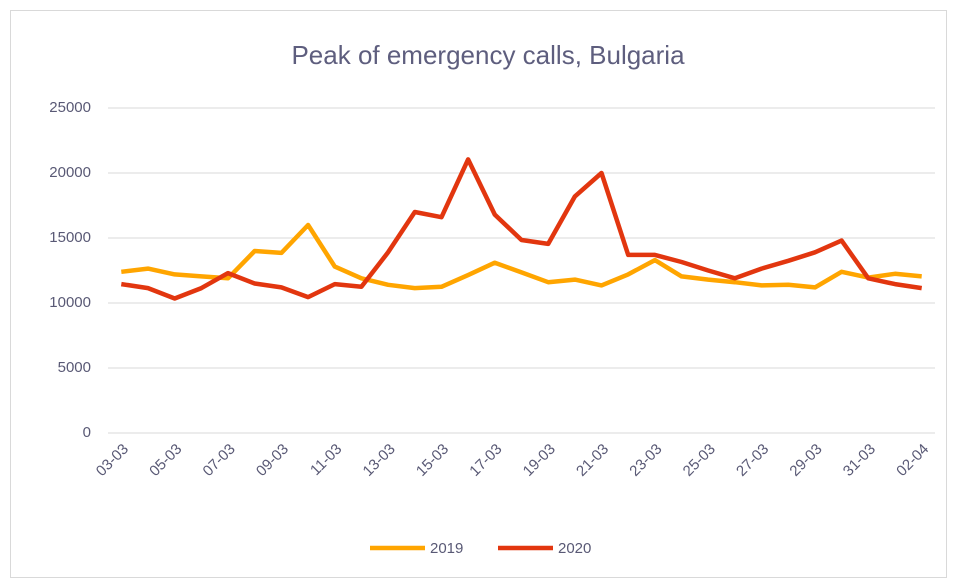  What do you see at coordinates (70, 107) in the screenshot?
I see `y-tick-label: 25000` at bounding box center [70, 107].